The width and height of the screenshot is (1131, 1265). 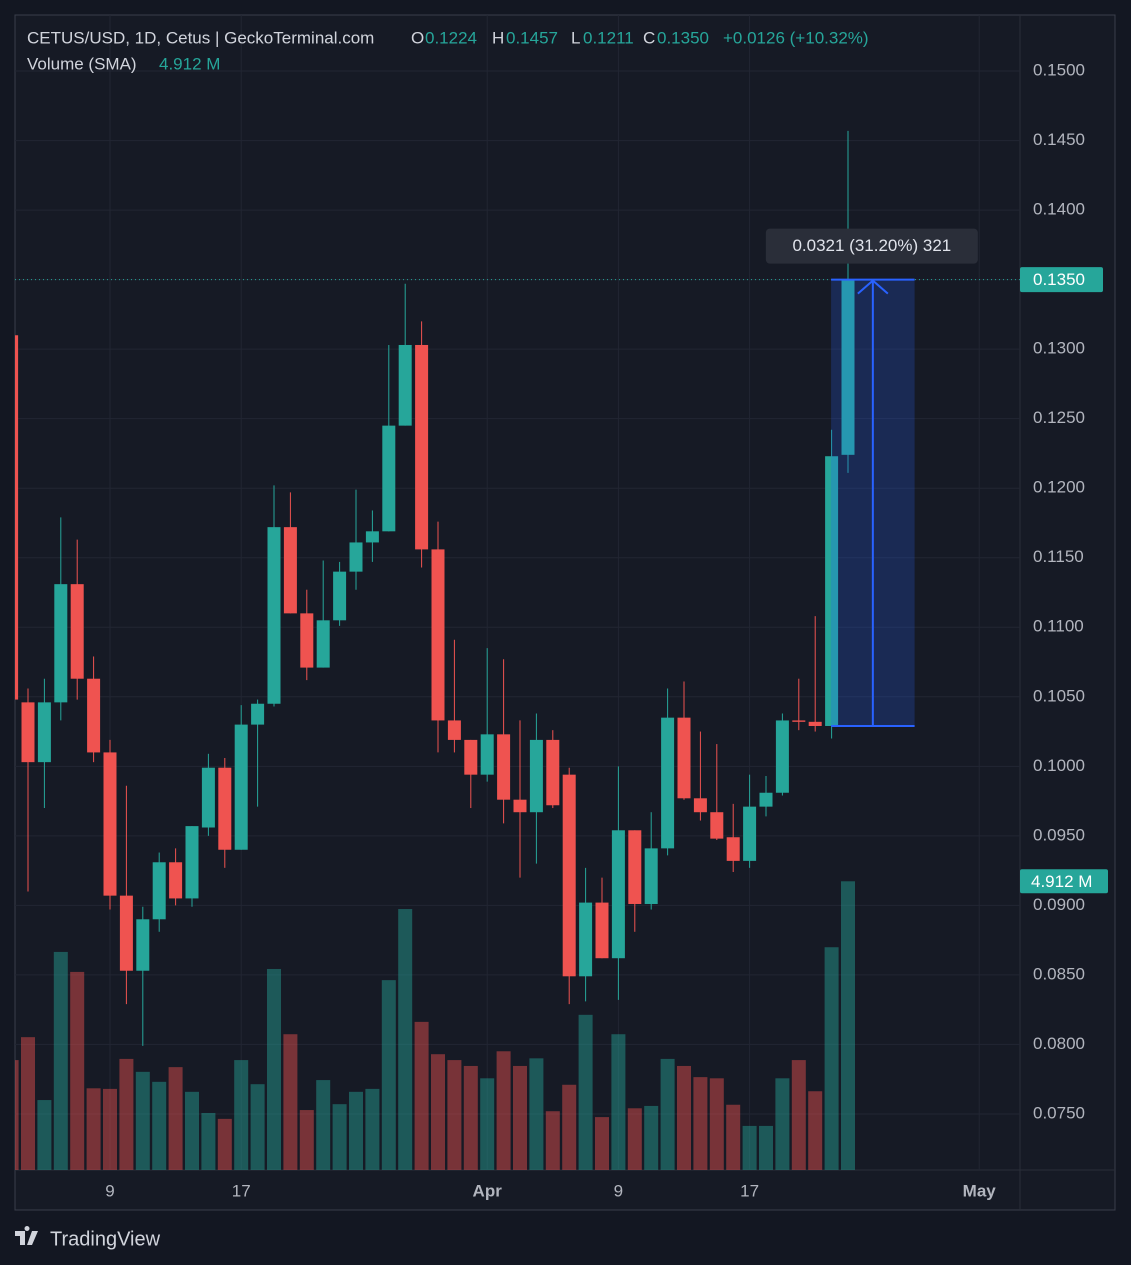 I want to click on volume-tag-label: 4.912 M, so click(x=1061, y=881).